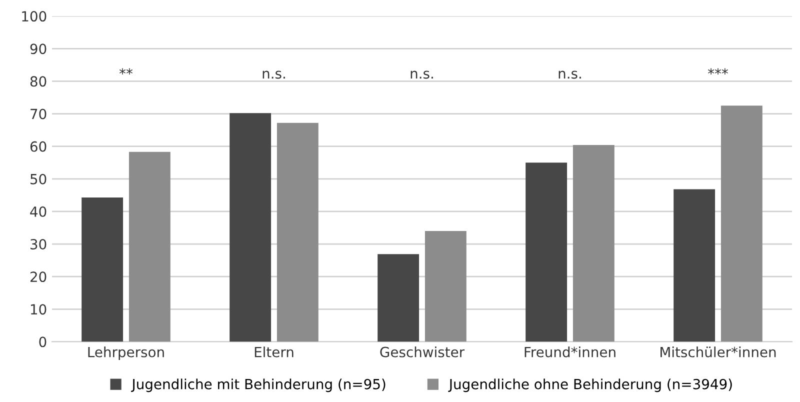  I want to click on y-tick-label: 70, so click(38, 114).